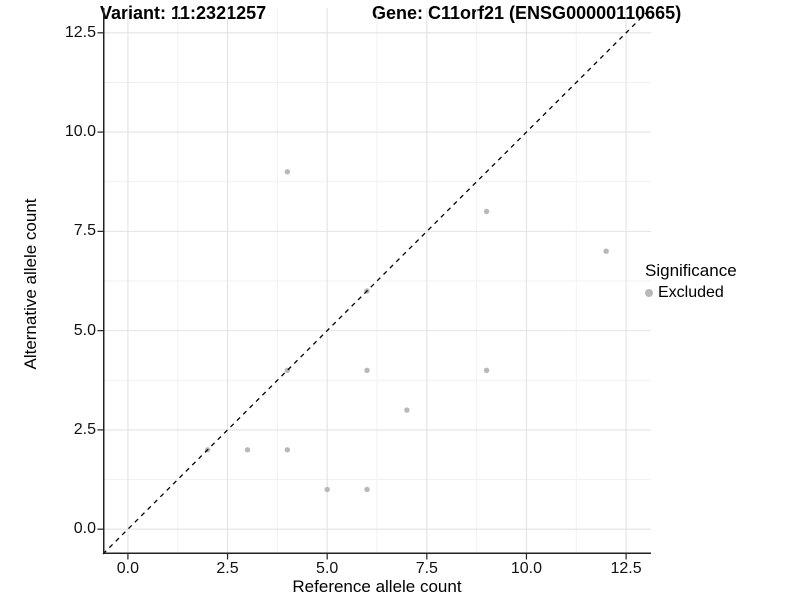 This screenshot has width=800, height=600. What do you see at coordinates (80, 32) in the screenshot?
I see `y-tick-label: 12.5` at bounding box center [80, 32].